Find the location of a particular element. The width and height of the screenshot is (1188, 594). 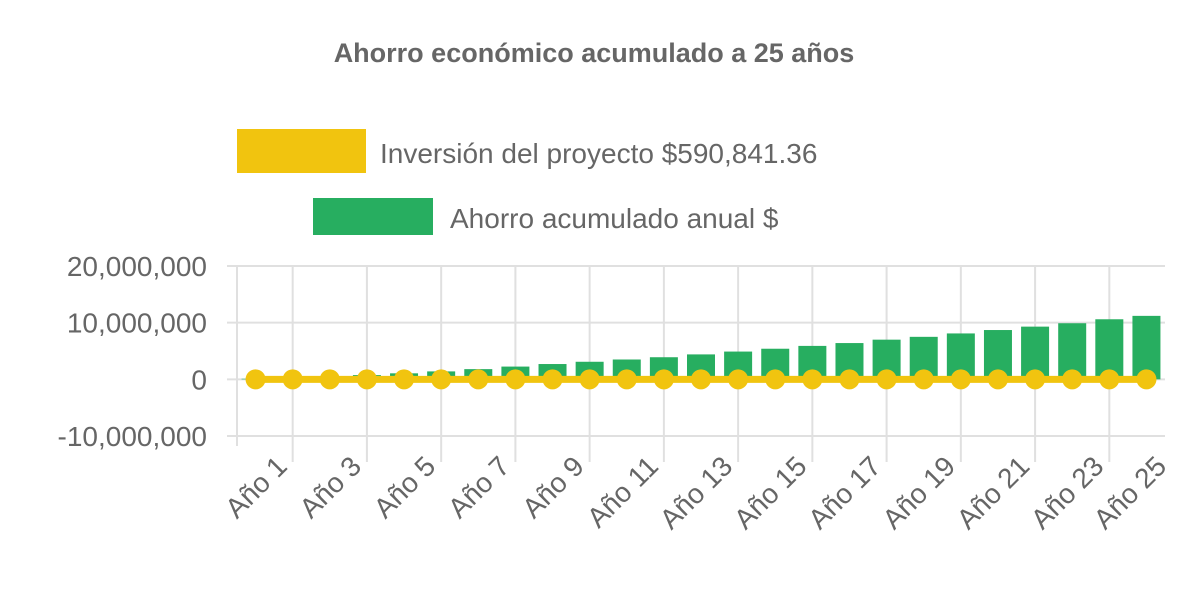

y-axis: 20,000,000 10,000,000 0 -10,000,000 is located at coordinates (132, 351).